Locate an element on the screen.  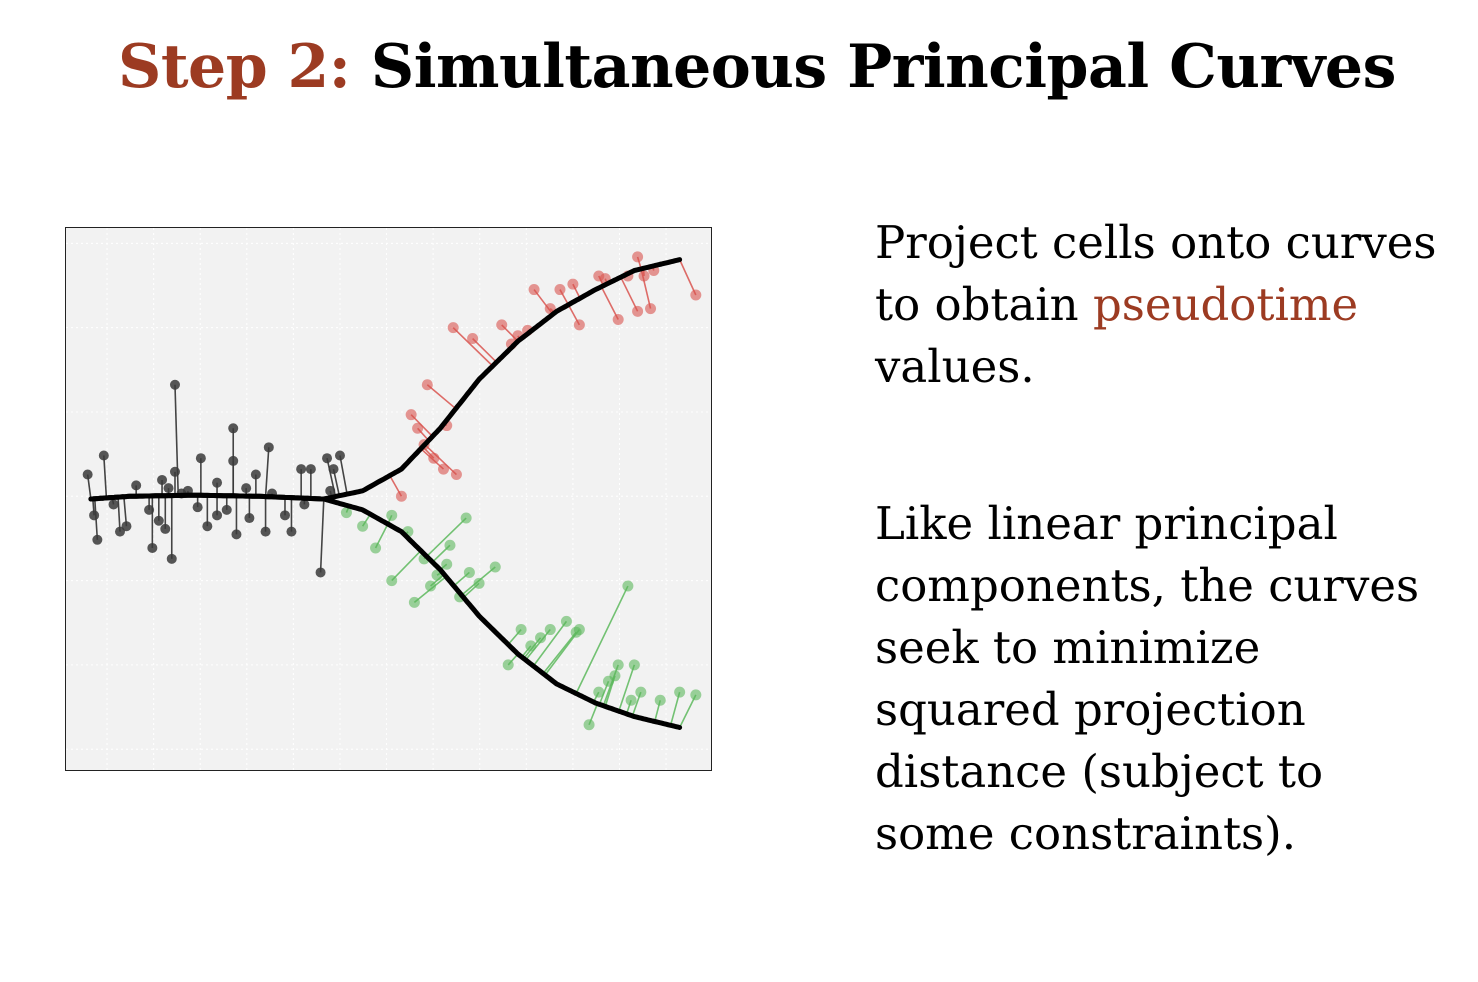
para1-line-3: values. is located at coordinates (955, 366).